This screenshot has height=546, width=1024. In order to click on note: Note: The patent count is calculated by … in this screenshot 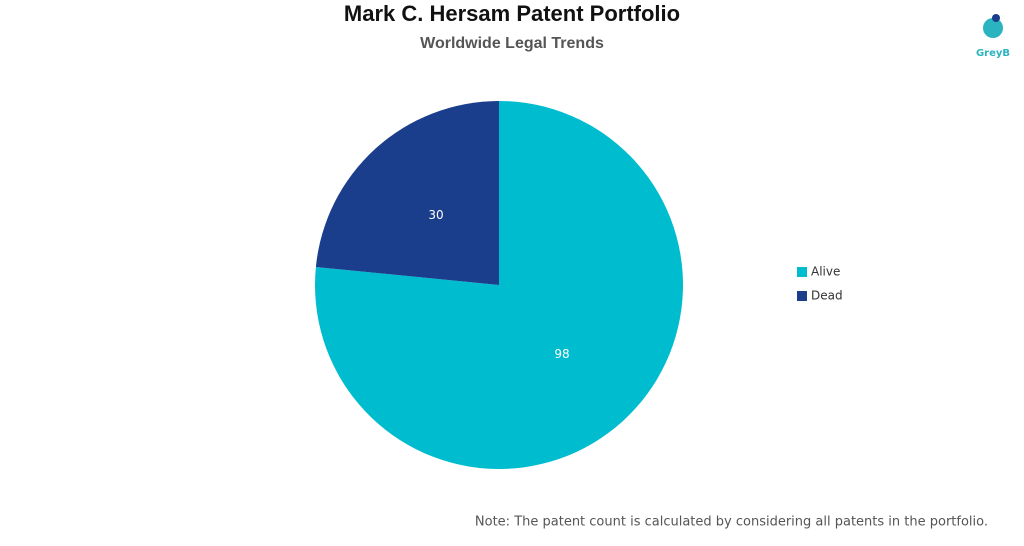, I will do `click(731, 522)`.